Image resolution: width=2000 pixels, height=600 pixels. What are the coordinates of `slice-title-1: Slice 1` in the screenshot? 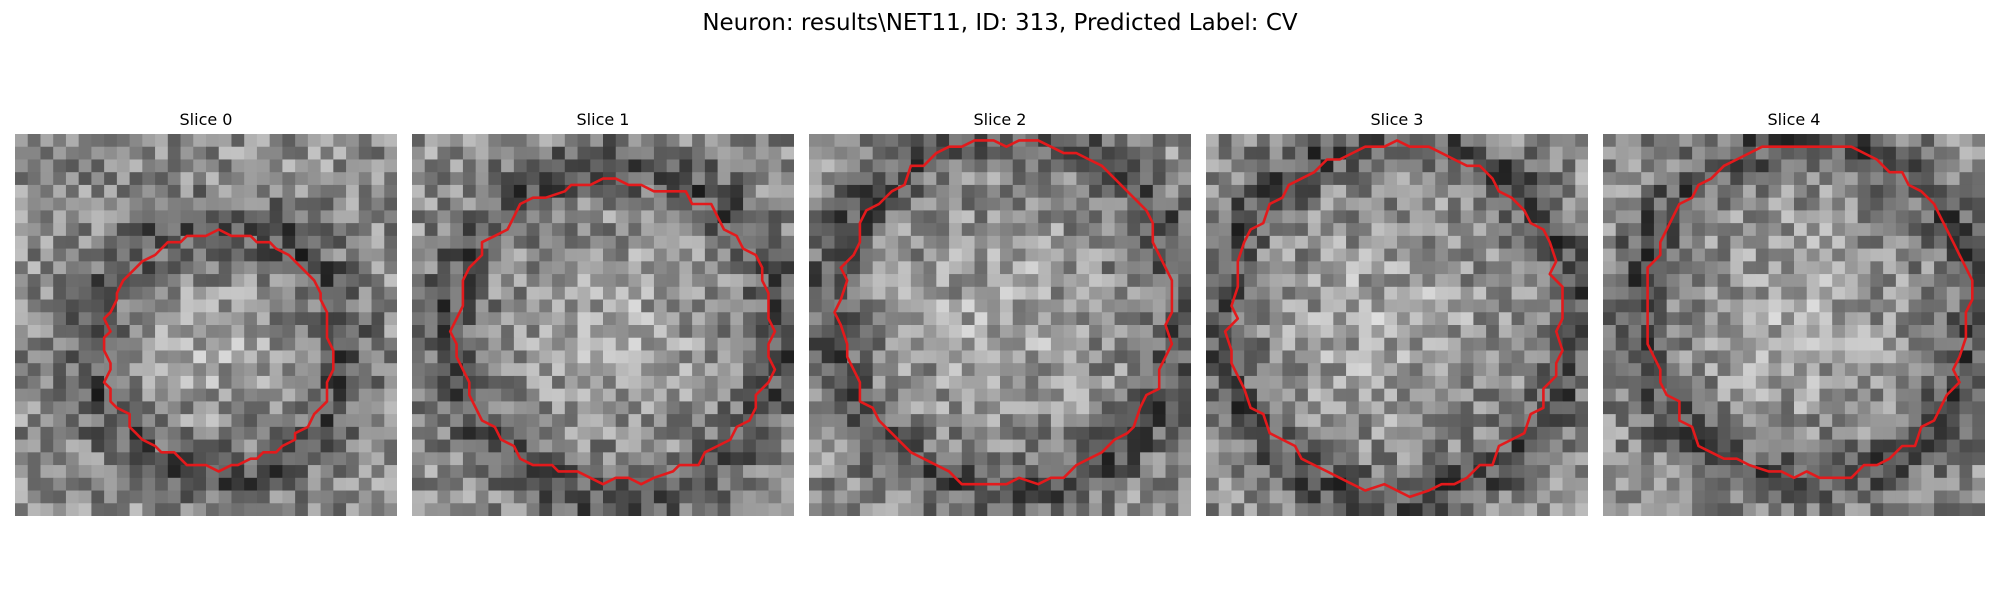 It's located at (603, 119).